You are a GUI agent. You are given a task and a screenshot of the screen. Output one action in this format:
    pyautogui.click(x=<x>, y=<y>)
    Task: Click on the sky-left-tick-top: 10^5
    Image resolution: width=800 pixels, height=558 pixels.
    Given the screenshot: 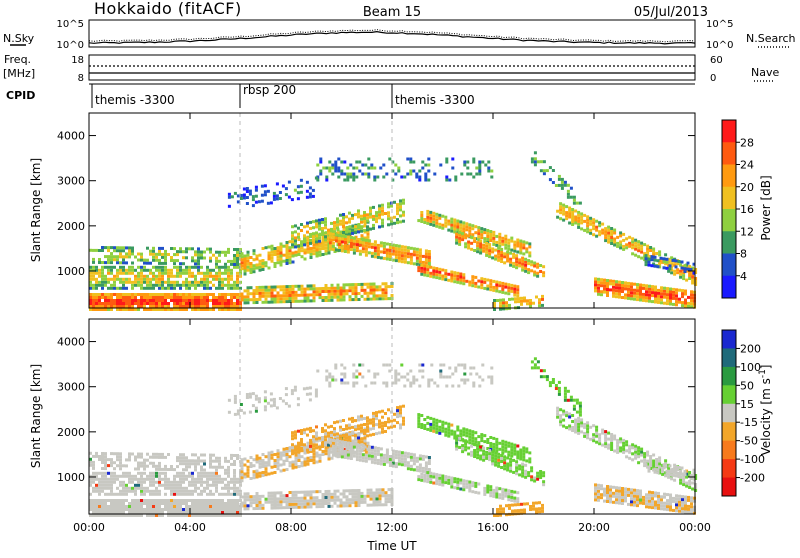 What is the action you would take?
    pyautogui.click(x=70, y=24)
    